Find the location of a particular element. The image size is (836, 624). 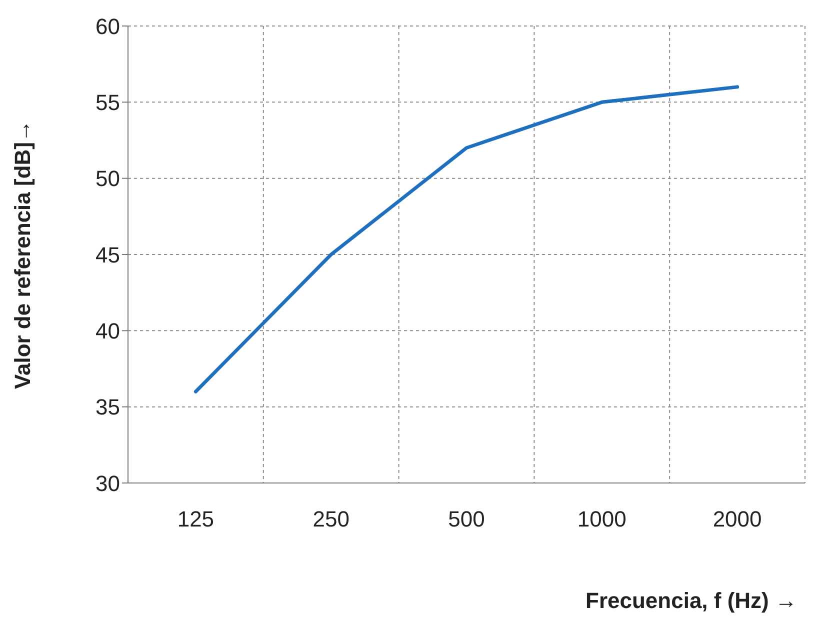

y-tick-label: 50 is located at coordinates (108, 179).